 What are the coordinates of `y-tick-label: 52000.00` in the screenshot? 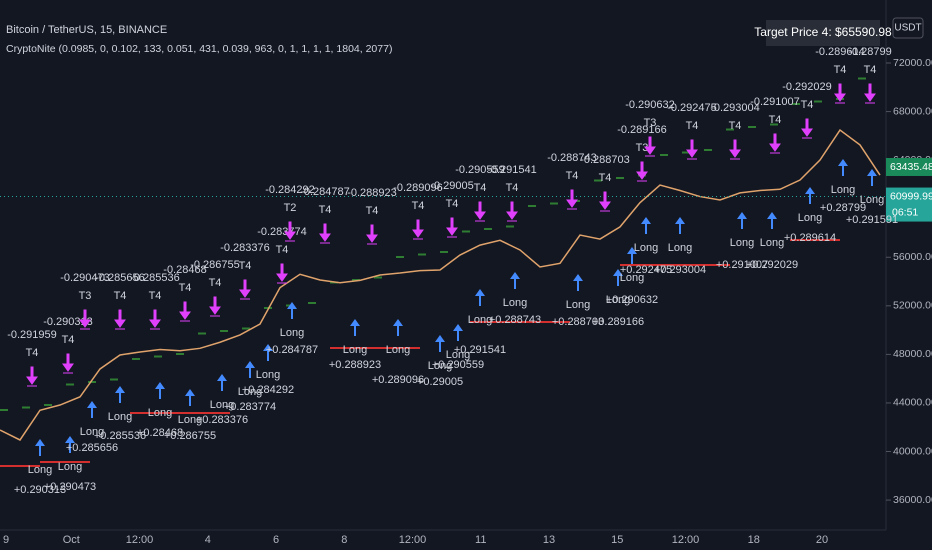 It's located at (912, 306).